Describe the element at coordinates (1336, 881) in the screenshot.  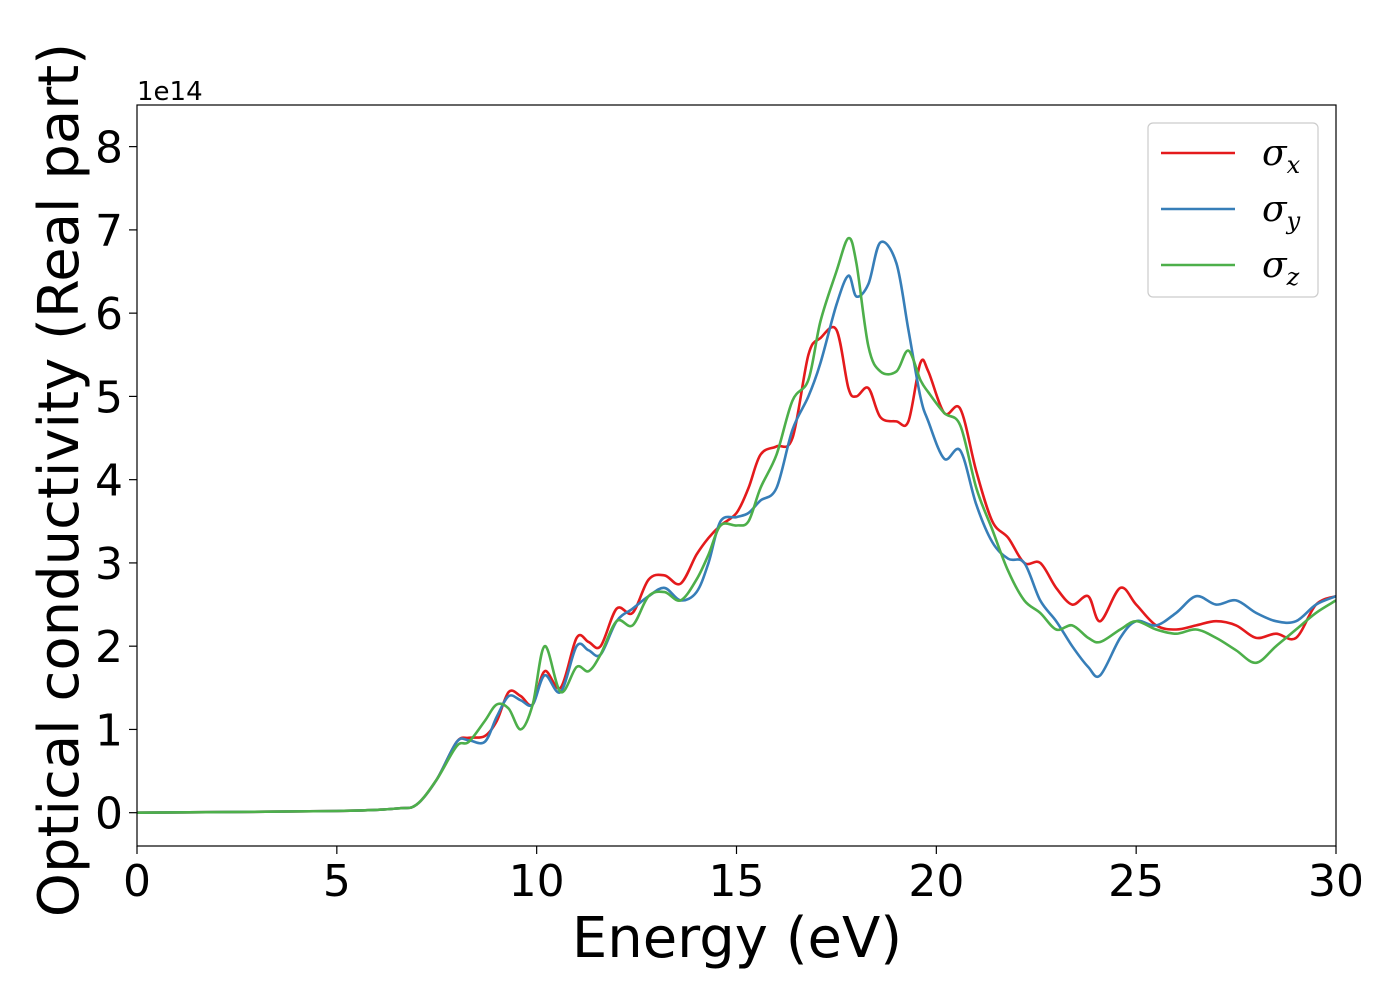
I see `x-tick-label: 30` at that location.